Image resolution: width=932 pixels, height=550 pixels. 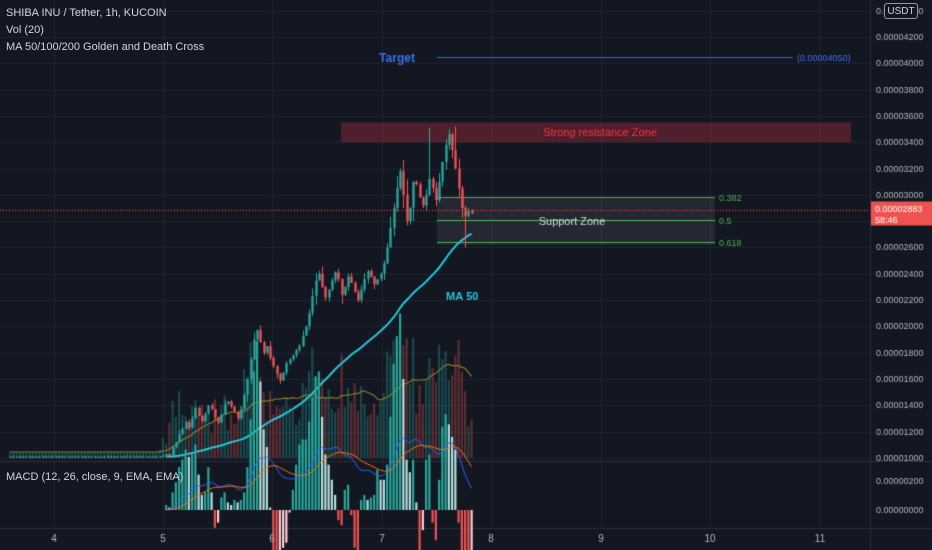 I want to click on volume-legend: Vol (20), so click(x=25, y=30).